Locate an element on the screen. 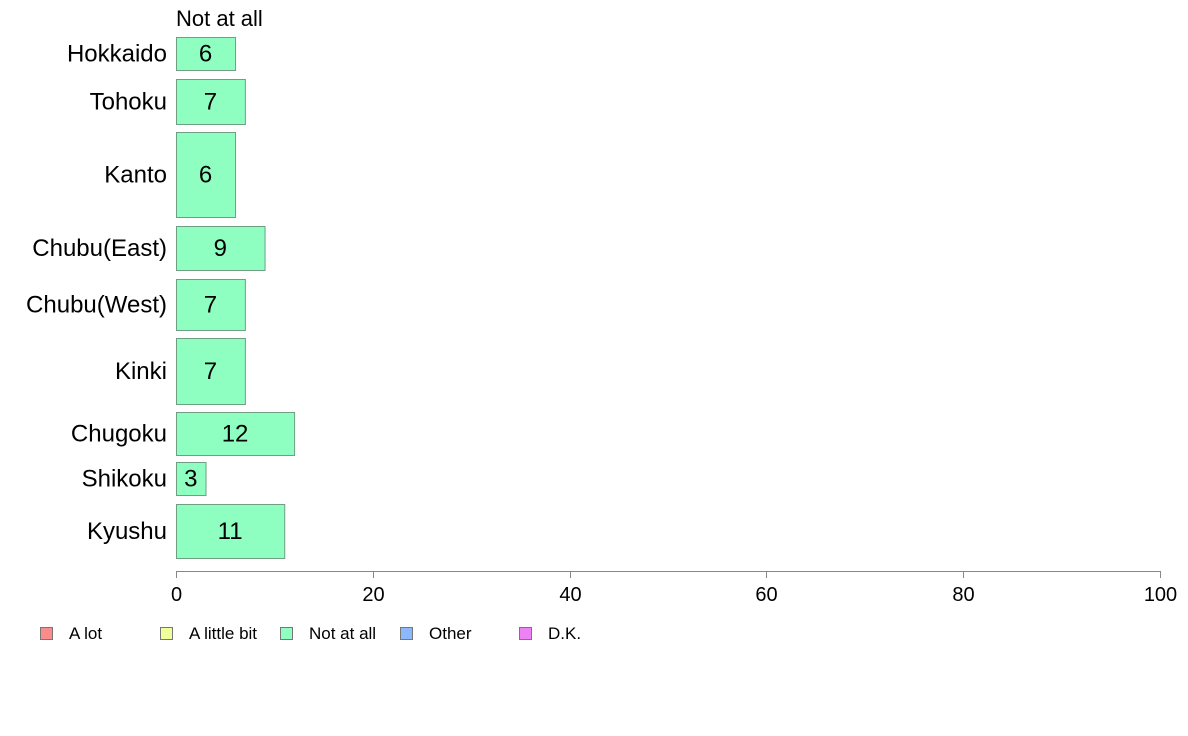  legend: A lot A little bit Not at all Other D.K. is located at coordinates (310, 633).